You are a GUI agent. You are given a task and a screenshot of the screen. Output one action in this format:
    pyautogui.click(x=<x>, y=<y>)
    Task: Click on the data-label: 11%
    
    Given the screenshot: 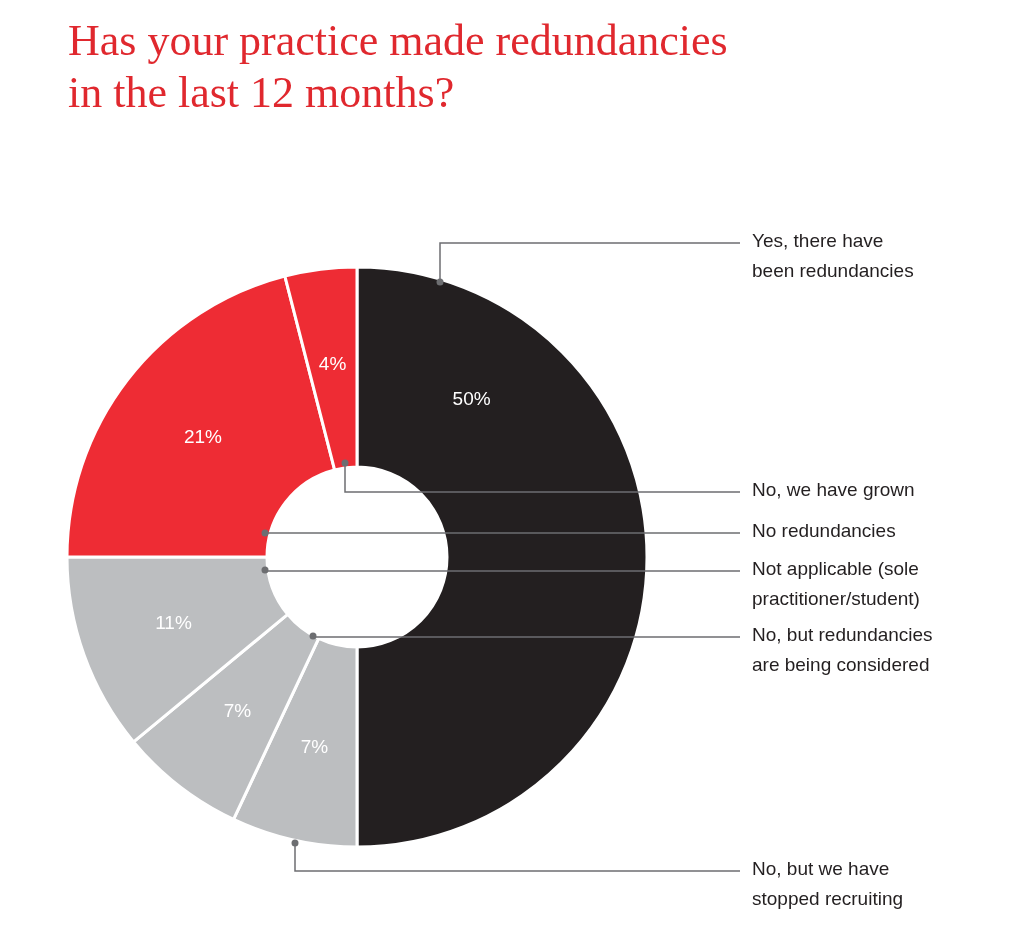 What is the action you would take?
    pyautogui.click(x=173, y=623)
    